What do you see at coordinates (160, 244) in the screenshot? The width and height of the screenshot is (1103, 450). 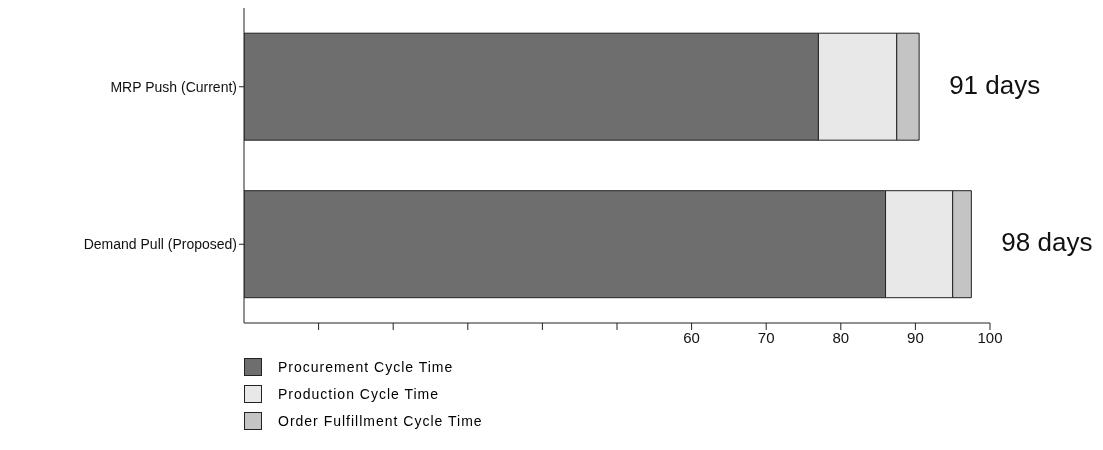 I see `y-tick-label: Demand Pull (Proposed)` at bounding box center [160, 244].